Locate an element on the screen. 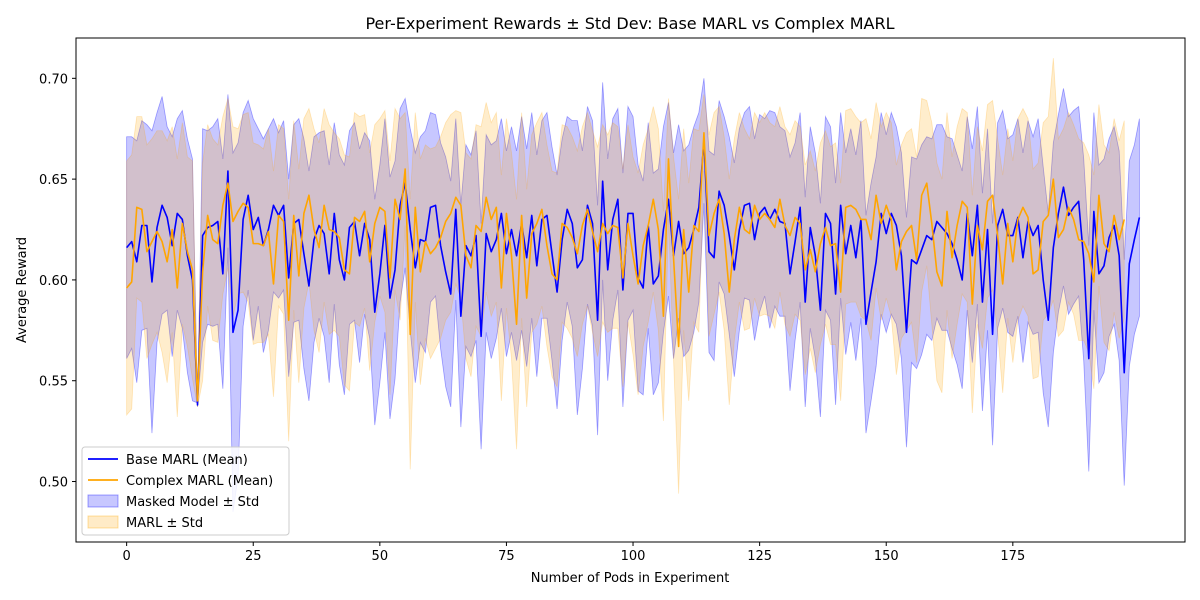 This screenshot has height=600, width=1200. x-tick-label: 25 is located at coordinates (253, 556).